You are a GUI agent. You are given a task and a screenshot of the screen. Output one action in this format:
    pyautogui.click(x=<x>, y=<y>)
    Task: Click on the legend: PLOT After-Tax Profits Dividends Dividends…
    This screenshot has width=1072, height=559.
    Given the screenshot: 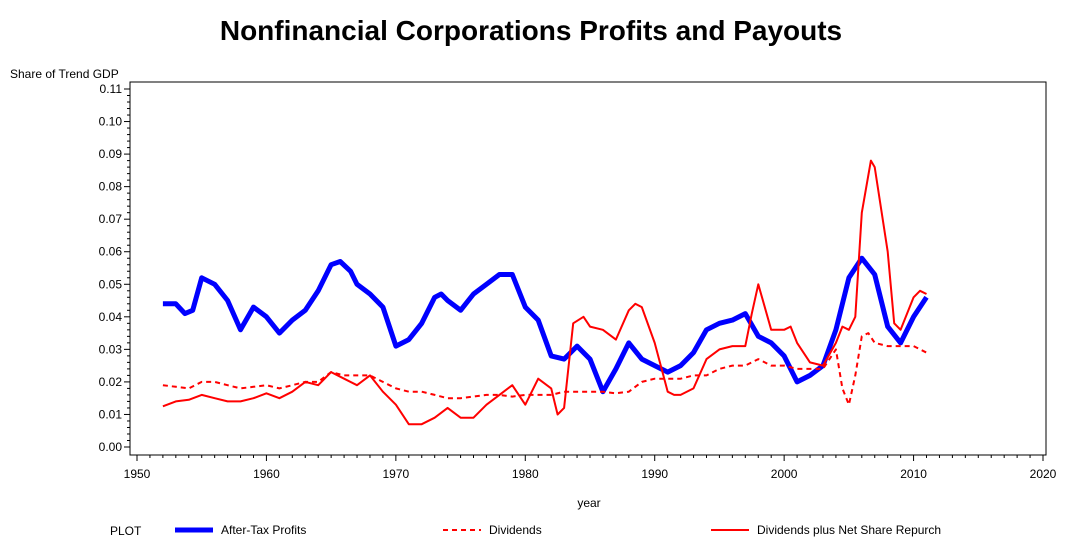 What is the action you would take?
    pyautogui.click(x=525, y=530)
    